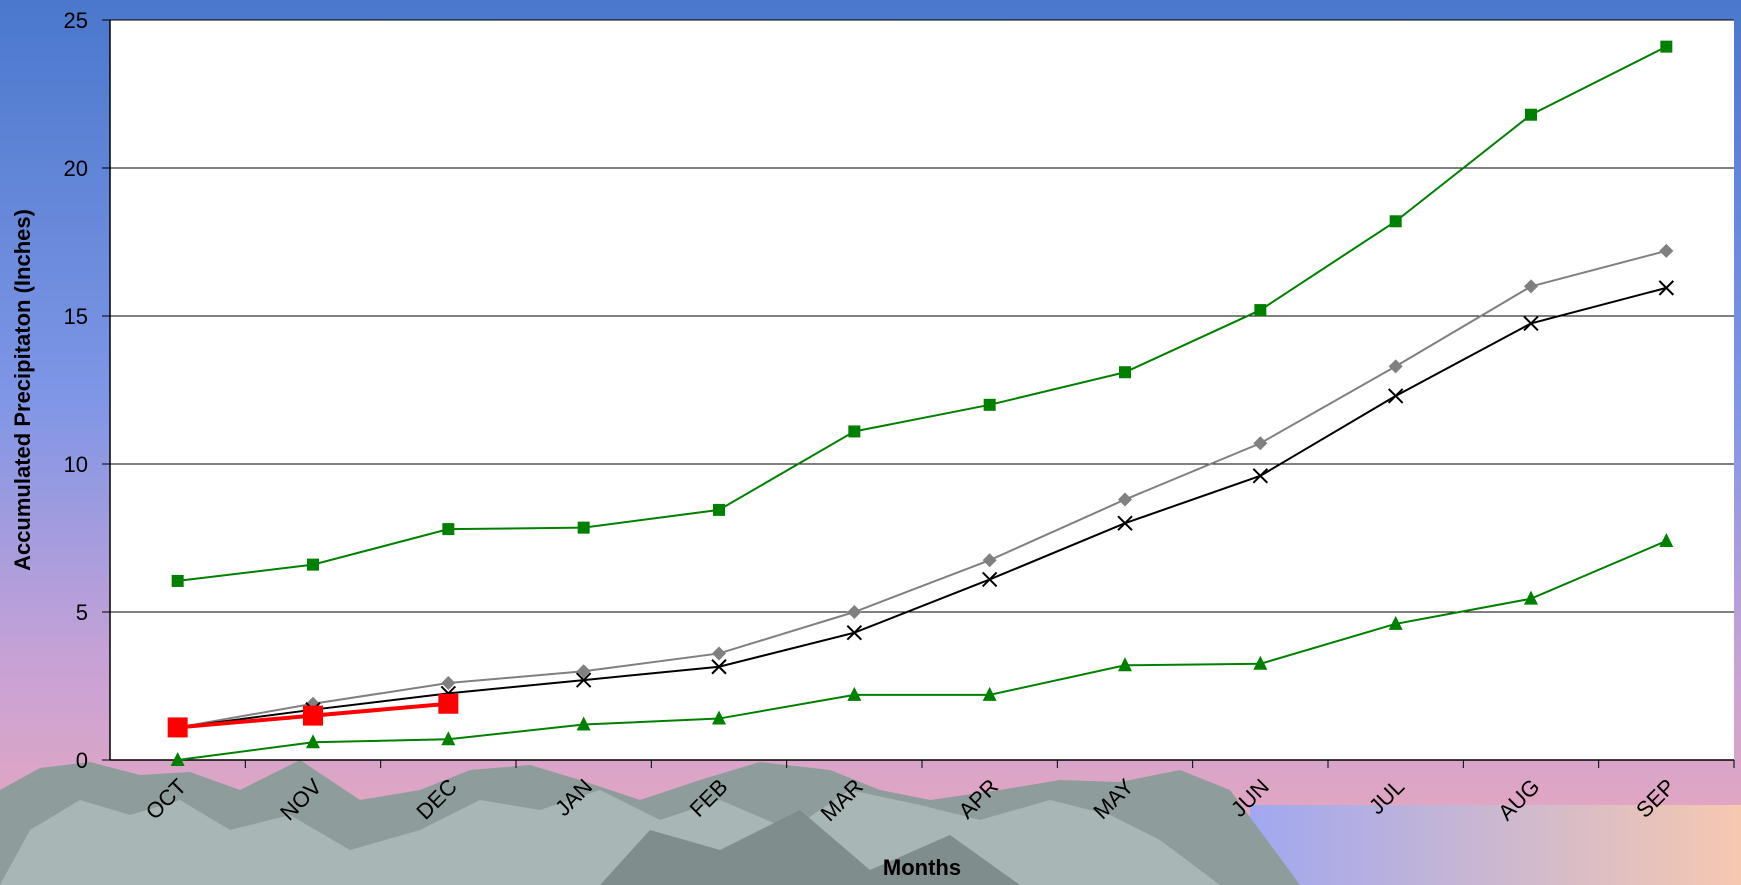 This screenshot has width=1741, height=885. What do you see at coordinates (22, 390) in the screenshot?
I see `y-axis-title: Accumulated Precipitaton (Inches)` at bounding box center [22, 390].